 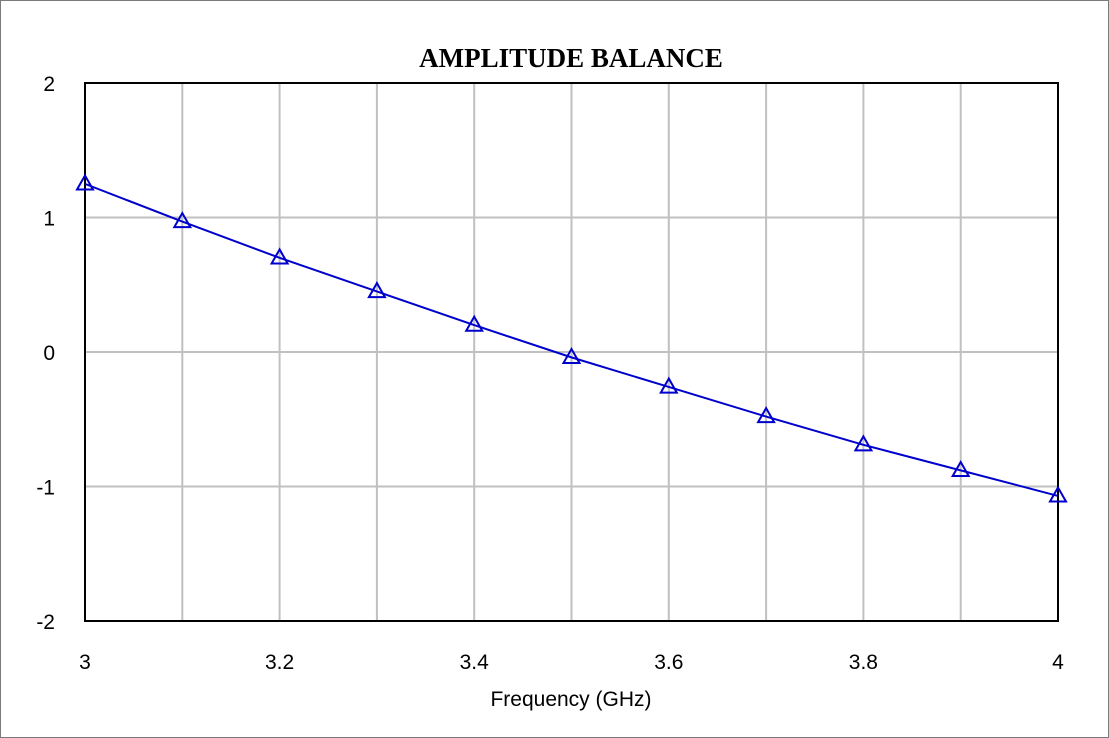 What do you see at coordinates (49, 219) in the screenshot?
I see `y-tick-label: 1` at bounding box center [49, 219].